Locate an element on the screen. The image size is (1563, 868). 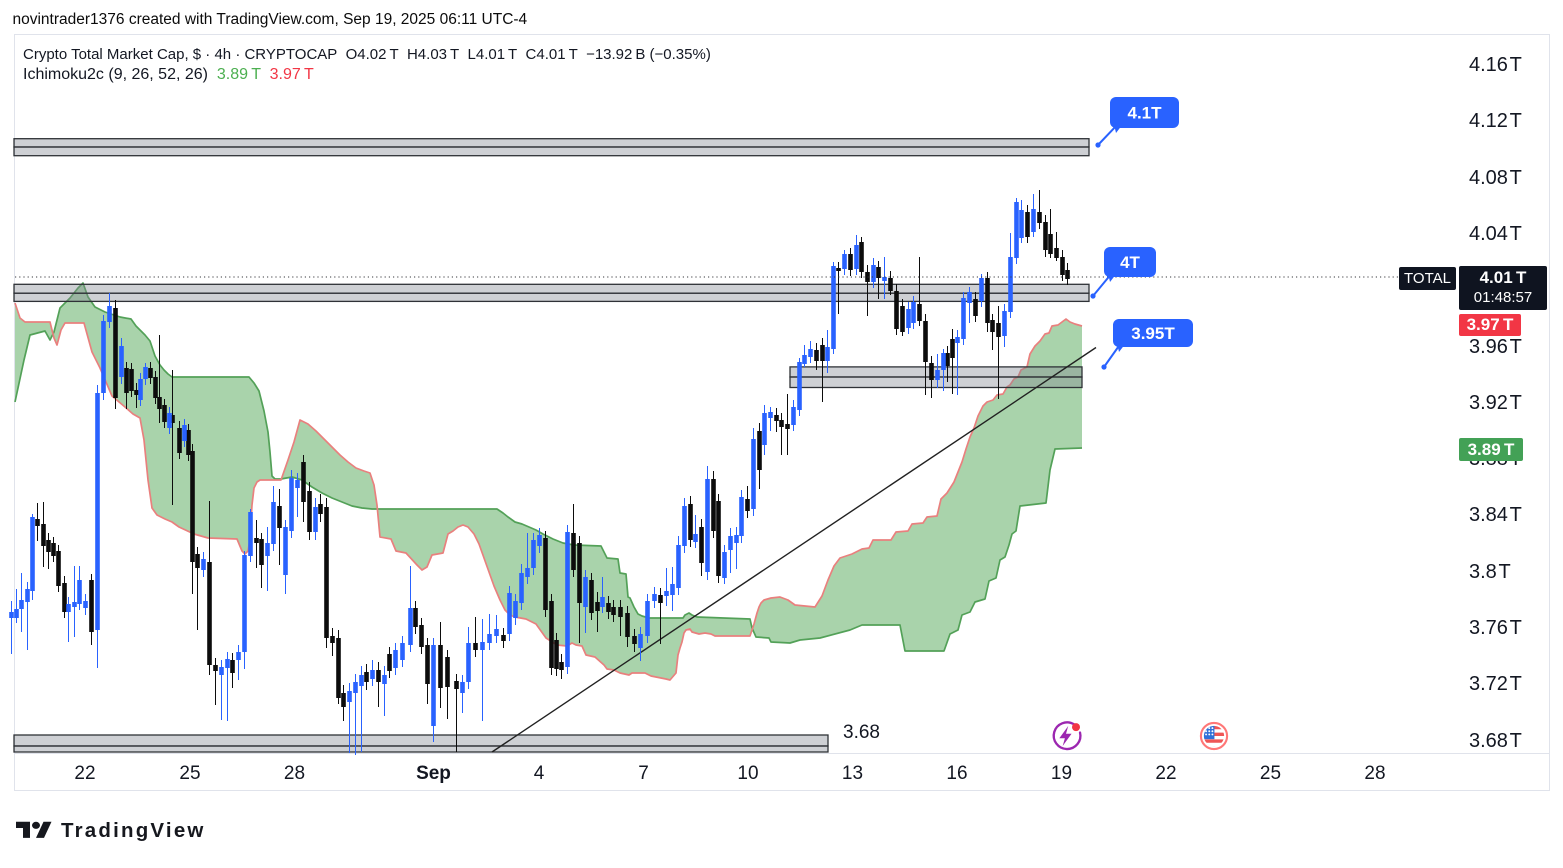
svg-text: 4T is located at coordinates (1130, 262).